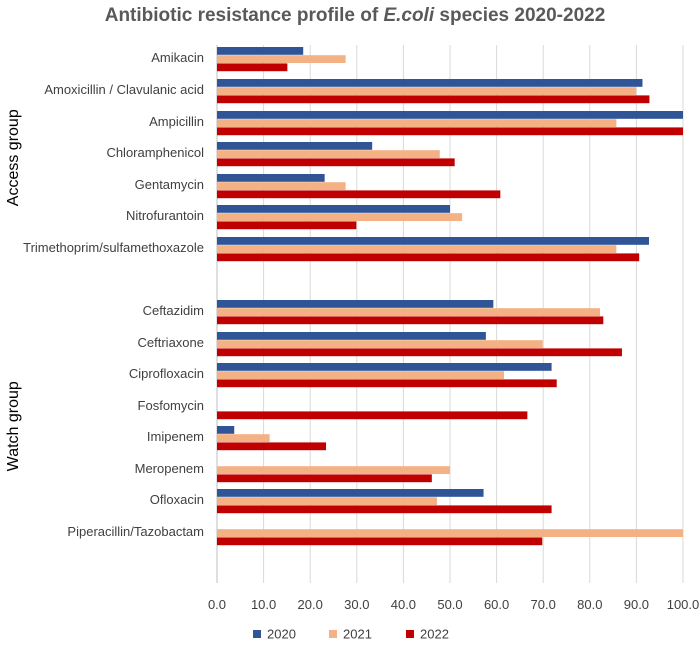  I want to click on legend: 2020 2021 2022, so click(351, 634).